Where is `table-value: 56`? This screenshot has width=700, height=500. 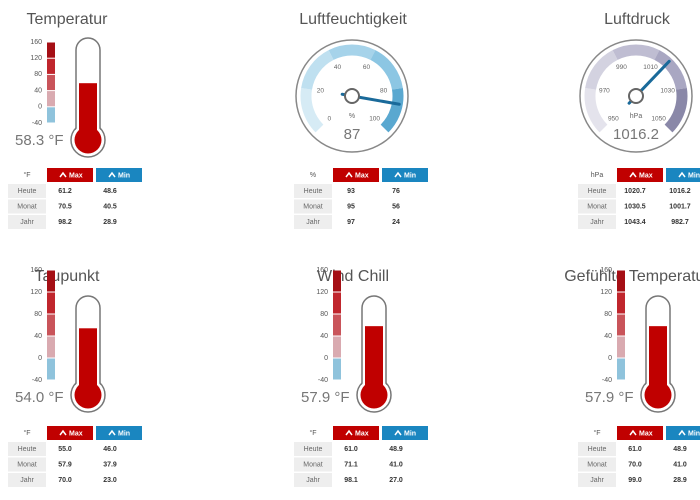
table-value: 56 is located at coordinates (396, 206).